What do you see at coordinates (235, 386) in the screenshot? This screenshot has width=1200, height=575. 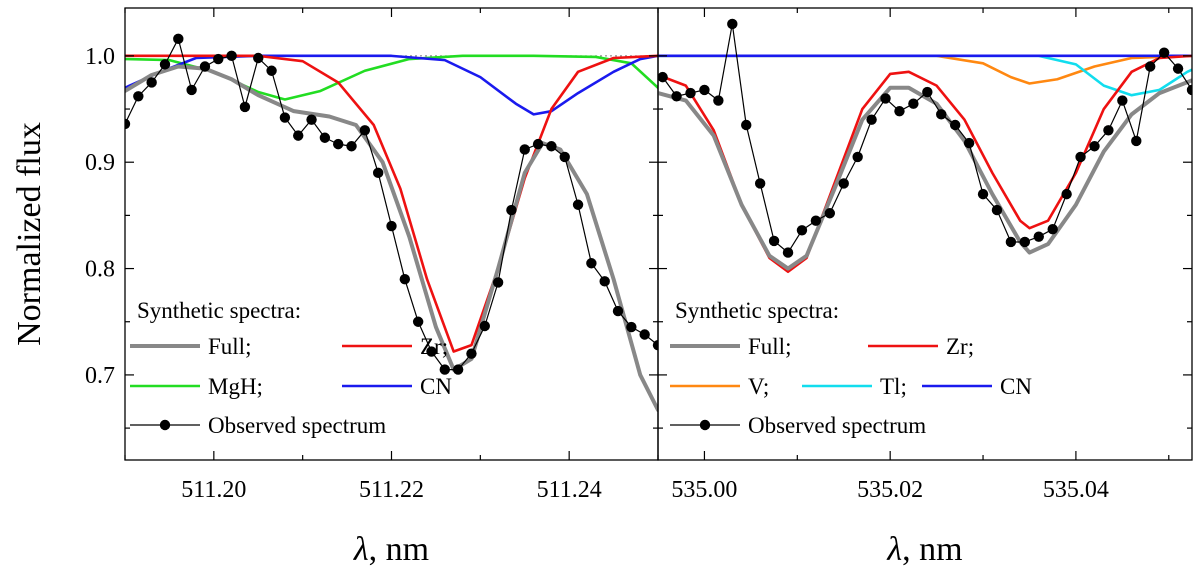 I see `legend-label-mgh: MgH;` at bounding box center [235, 386].